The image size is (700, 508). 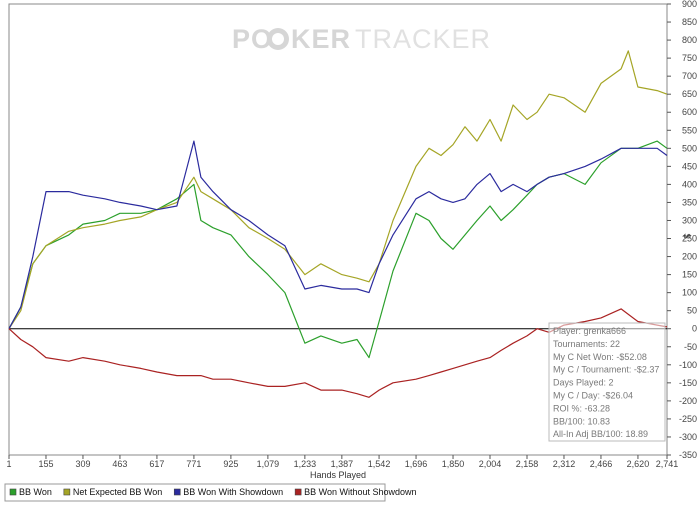 What do you see at coordinates (193, 464) in the screenshot?
I see `x-tick-label: 771` at bounding box center [193, 464].